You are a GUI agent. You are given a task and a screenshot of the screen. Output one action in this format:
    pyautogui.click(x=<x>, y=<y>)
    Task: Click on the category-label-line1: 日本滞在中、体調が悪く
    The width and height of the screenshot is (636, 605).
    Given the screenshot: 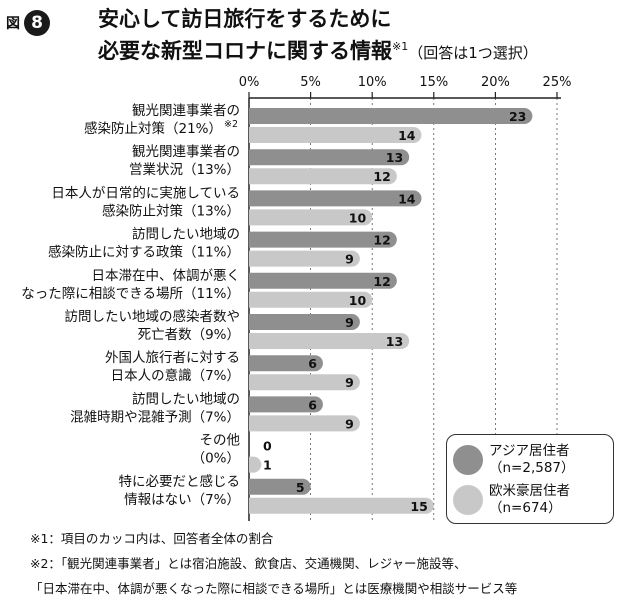 What is the action you would take?
    pyautogui.click(x=166, y=276)
    